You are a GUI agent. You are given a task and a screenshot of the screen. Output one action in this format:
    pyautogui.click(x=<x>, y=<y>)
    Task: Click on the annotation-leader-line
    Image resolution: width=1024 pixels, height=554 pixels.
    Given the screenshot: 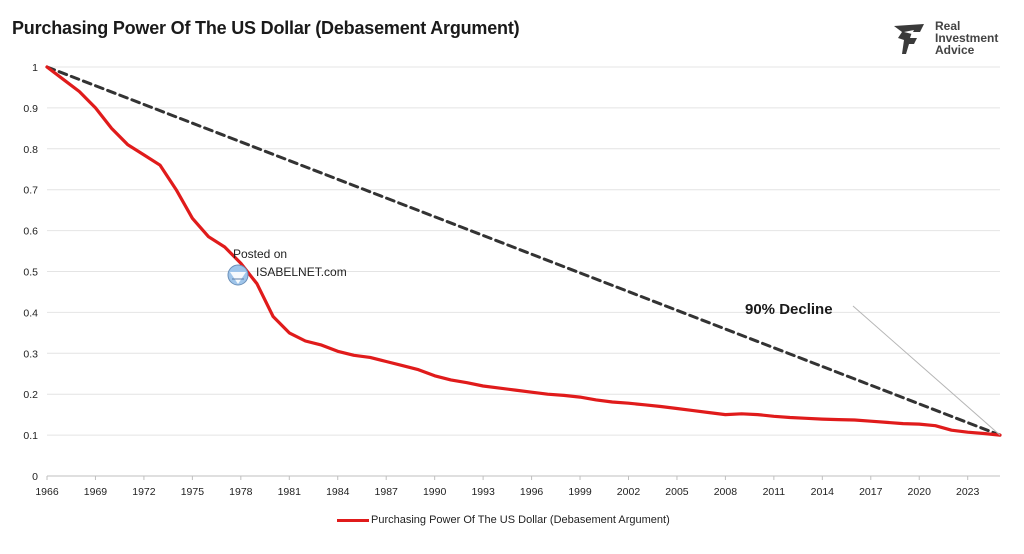 What is the action you would take?
    pyautogui.click(x=926, y=370)
    